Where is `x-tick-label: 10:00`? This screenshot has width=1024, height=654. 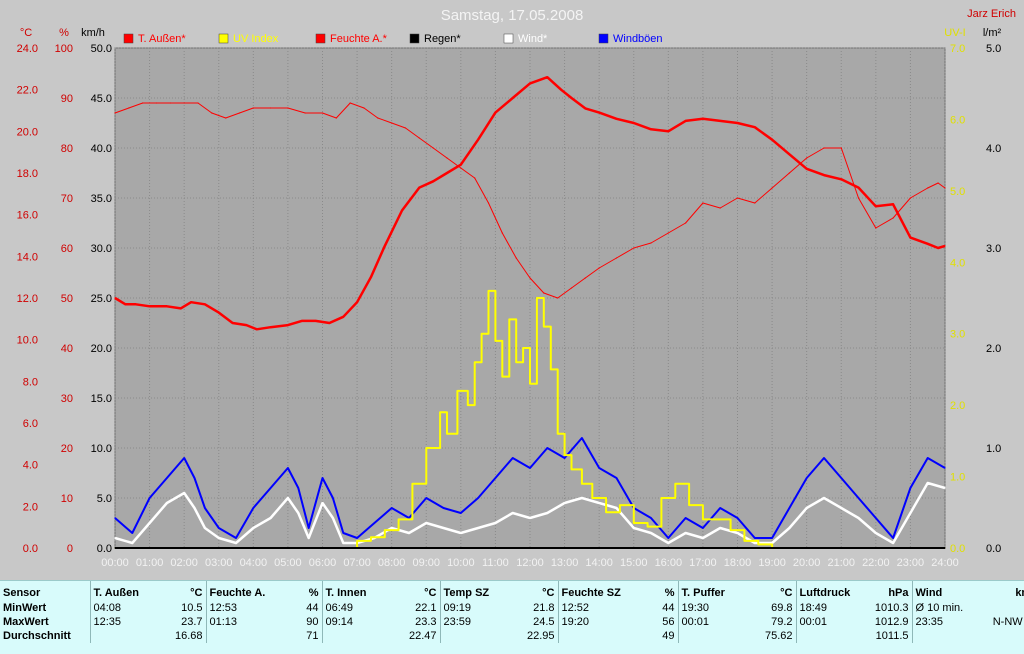
x-tick-label: 10:00 is located at coordinates (461, 563).